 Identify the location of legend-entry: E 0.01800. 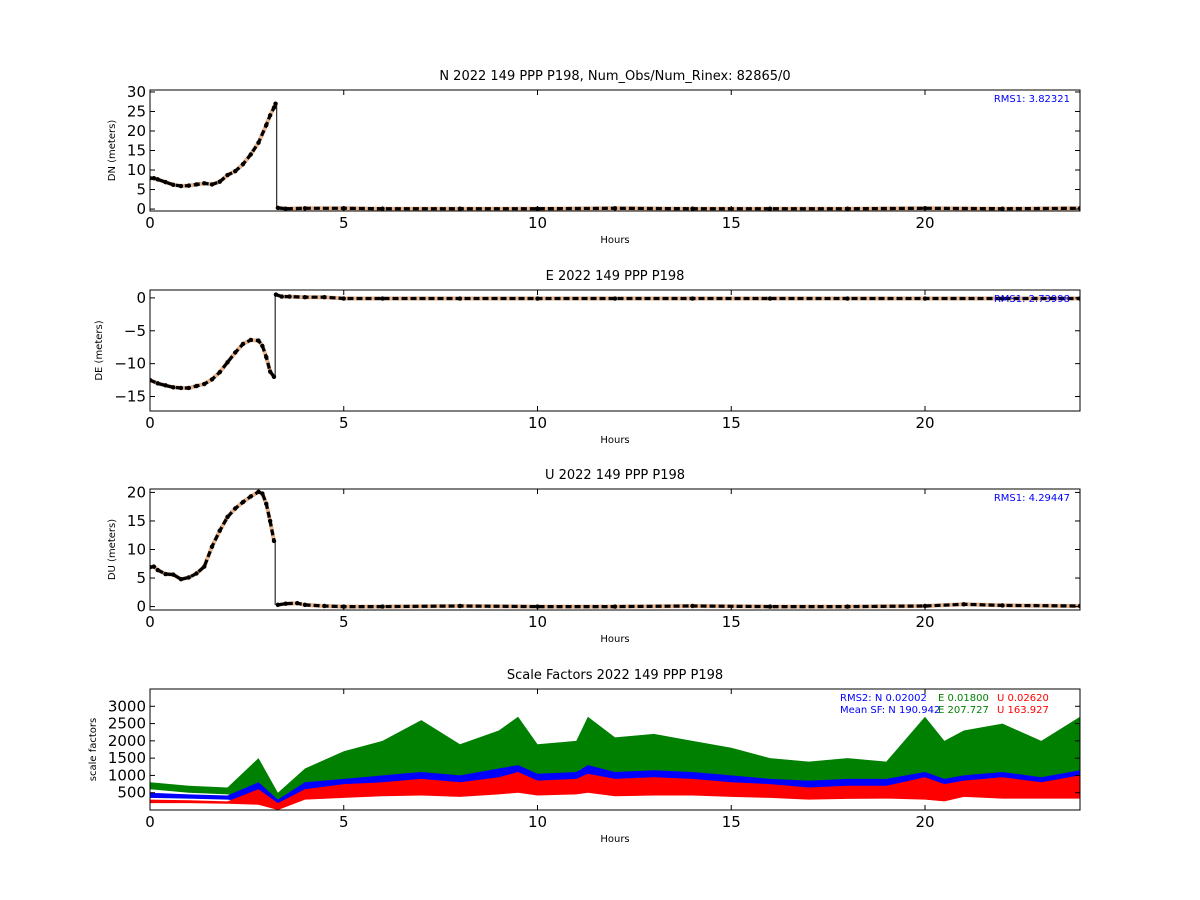
(963, 698).